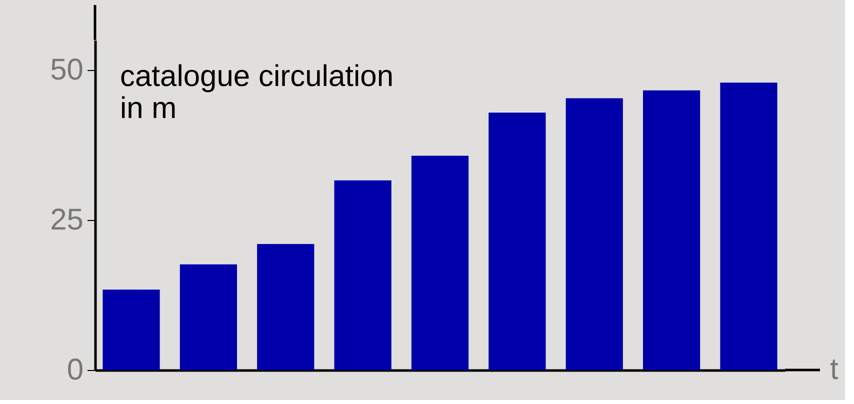 The width and height of the screenshot is (854, 404). What do you see at coordinates (257, 92) in the screenshot?
I see `y-axis-title: catalogue circulation in m` at bounding box center [257, 92].